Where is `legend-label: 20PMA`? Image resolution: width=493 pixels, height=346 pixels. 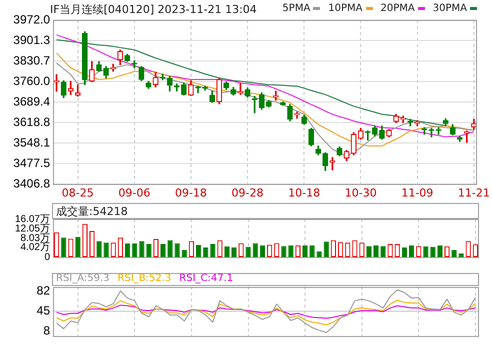
legend-label: 20PMA is located at coordinates (397, 8).